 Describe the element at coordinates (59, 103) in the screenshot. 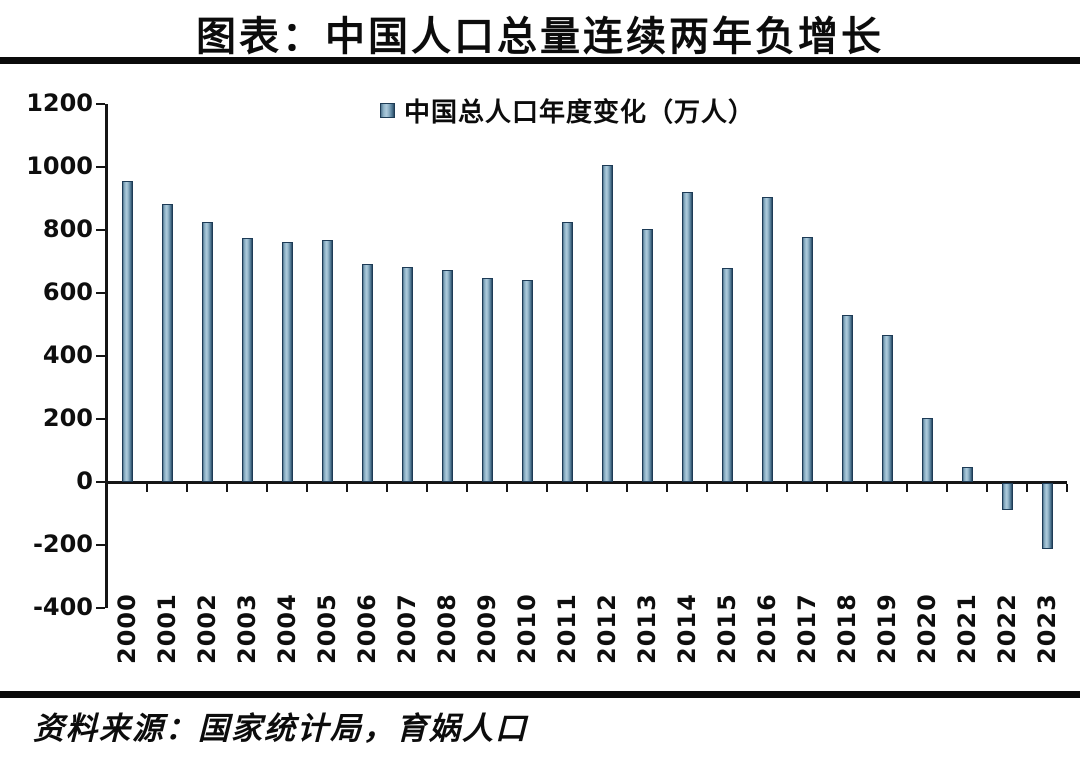

I see `y-axis-tick-label: 1200` at that location.